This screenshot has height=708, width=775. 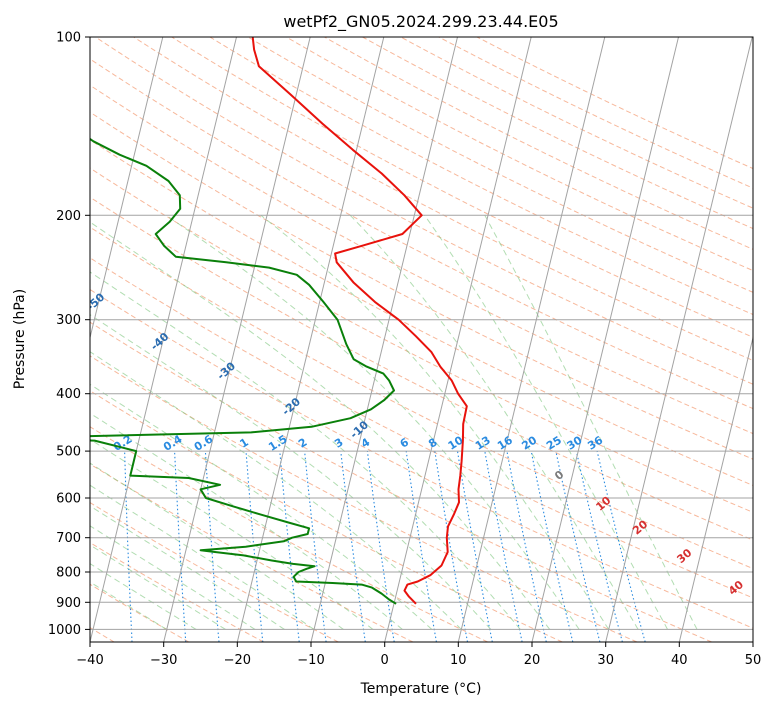 I want to click on y-tick-label: 400, so click(x=68, y=394).